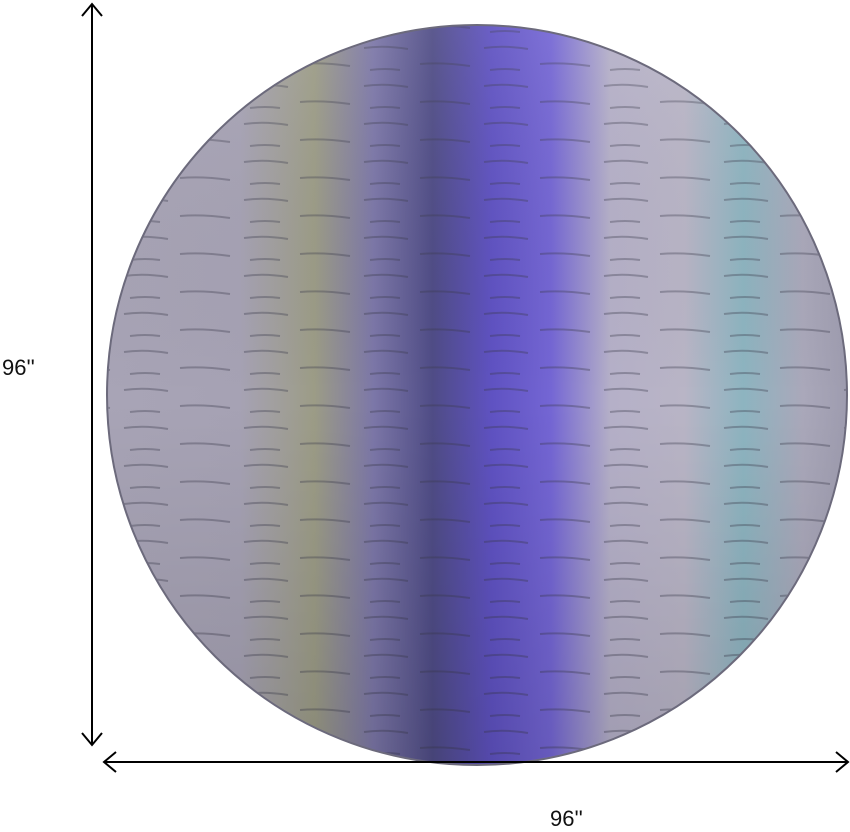 The height and width of the screenshot is (832, 850). Describe the element at coordinates (18, 367) in the screenshot. I see `height-label: 96''` at that location.